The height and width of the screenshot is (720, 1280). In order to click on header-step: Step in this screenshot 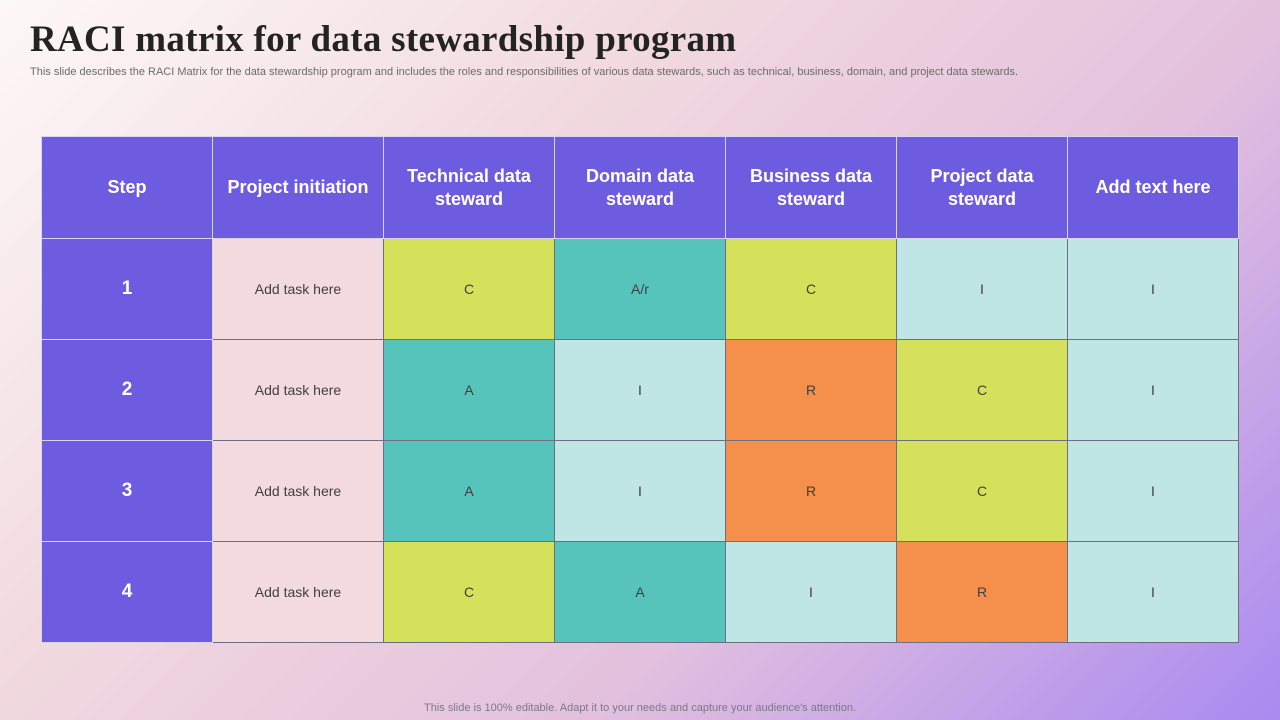, I will do `click(127, 187)`.